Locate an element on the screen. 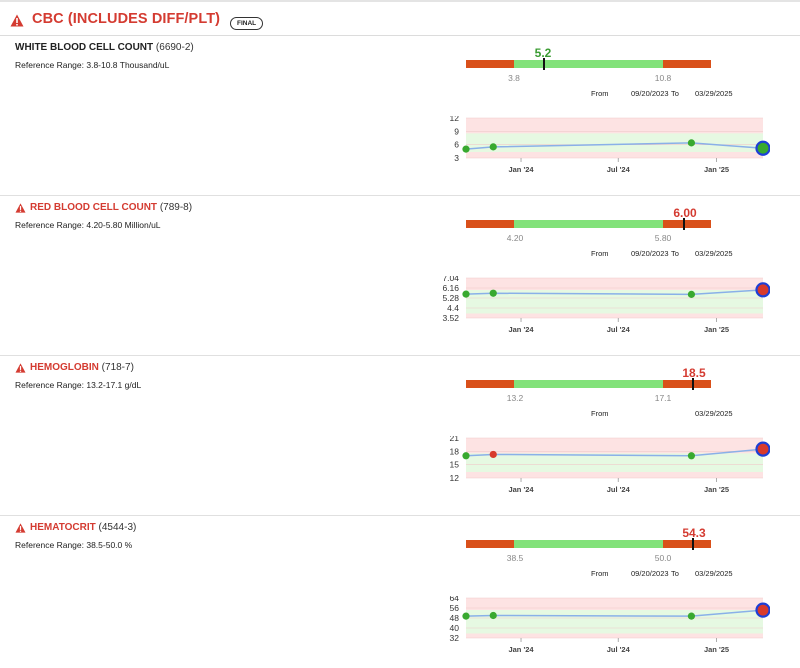  y-tick-label: 12 is located at coordinates (455, 119).